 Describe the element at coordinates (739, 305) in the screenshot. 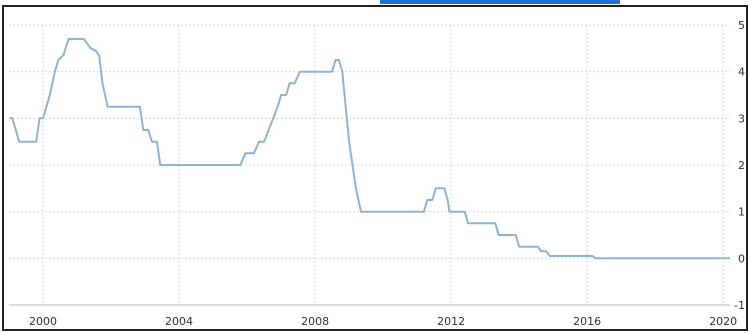

I see `y-tick-label: -1` at that location.